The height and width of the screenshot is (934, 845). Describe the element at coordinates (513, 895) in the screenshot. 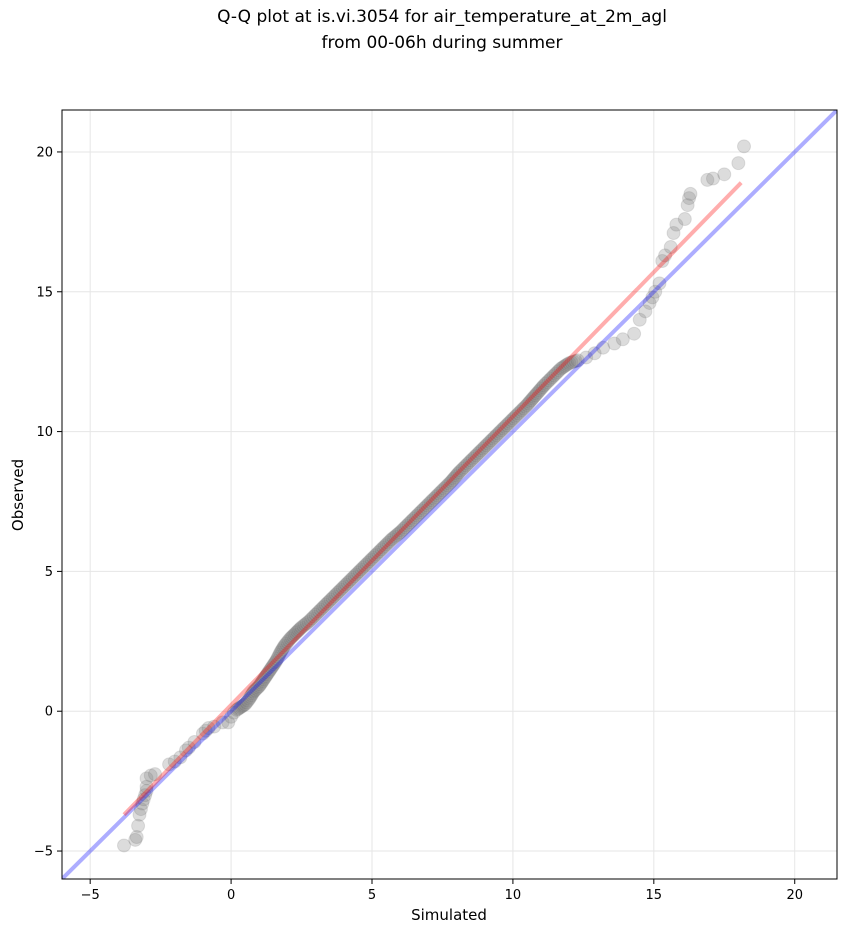

I see `x-tick-label: 10` at that location.